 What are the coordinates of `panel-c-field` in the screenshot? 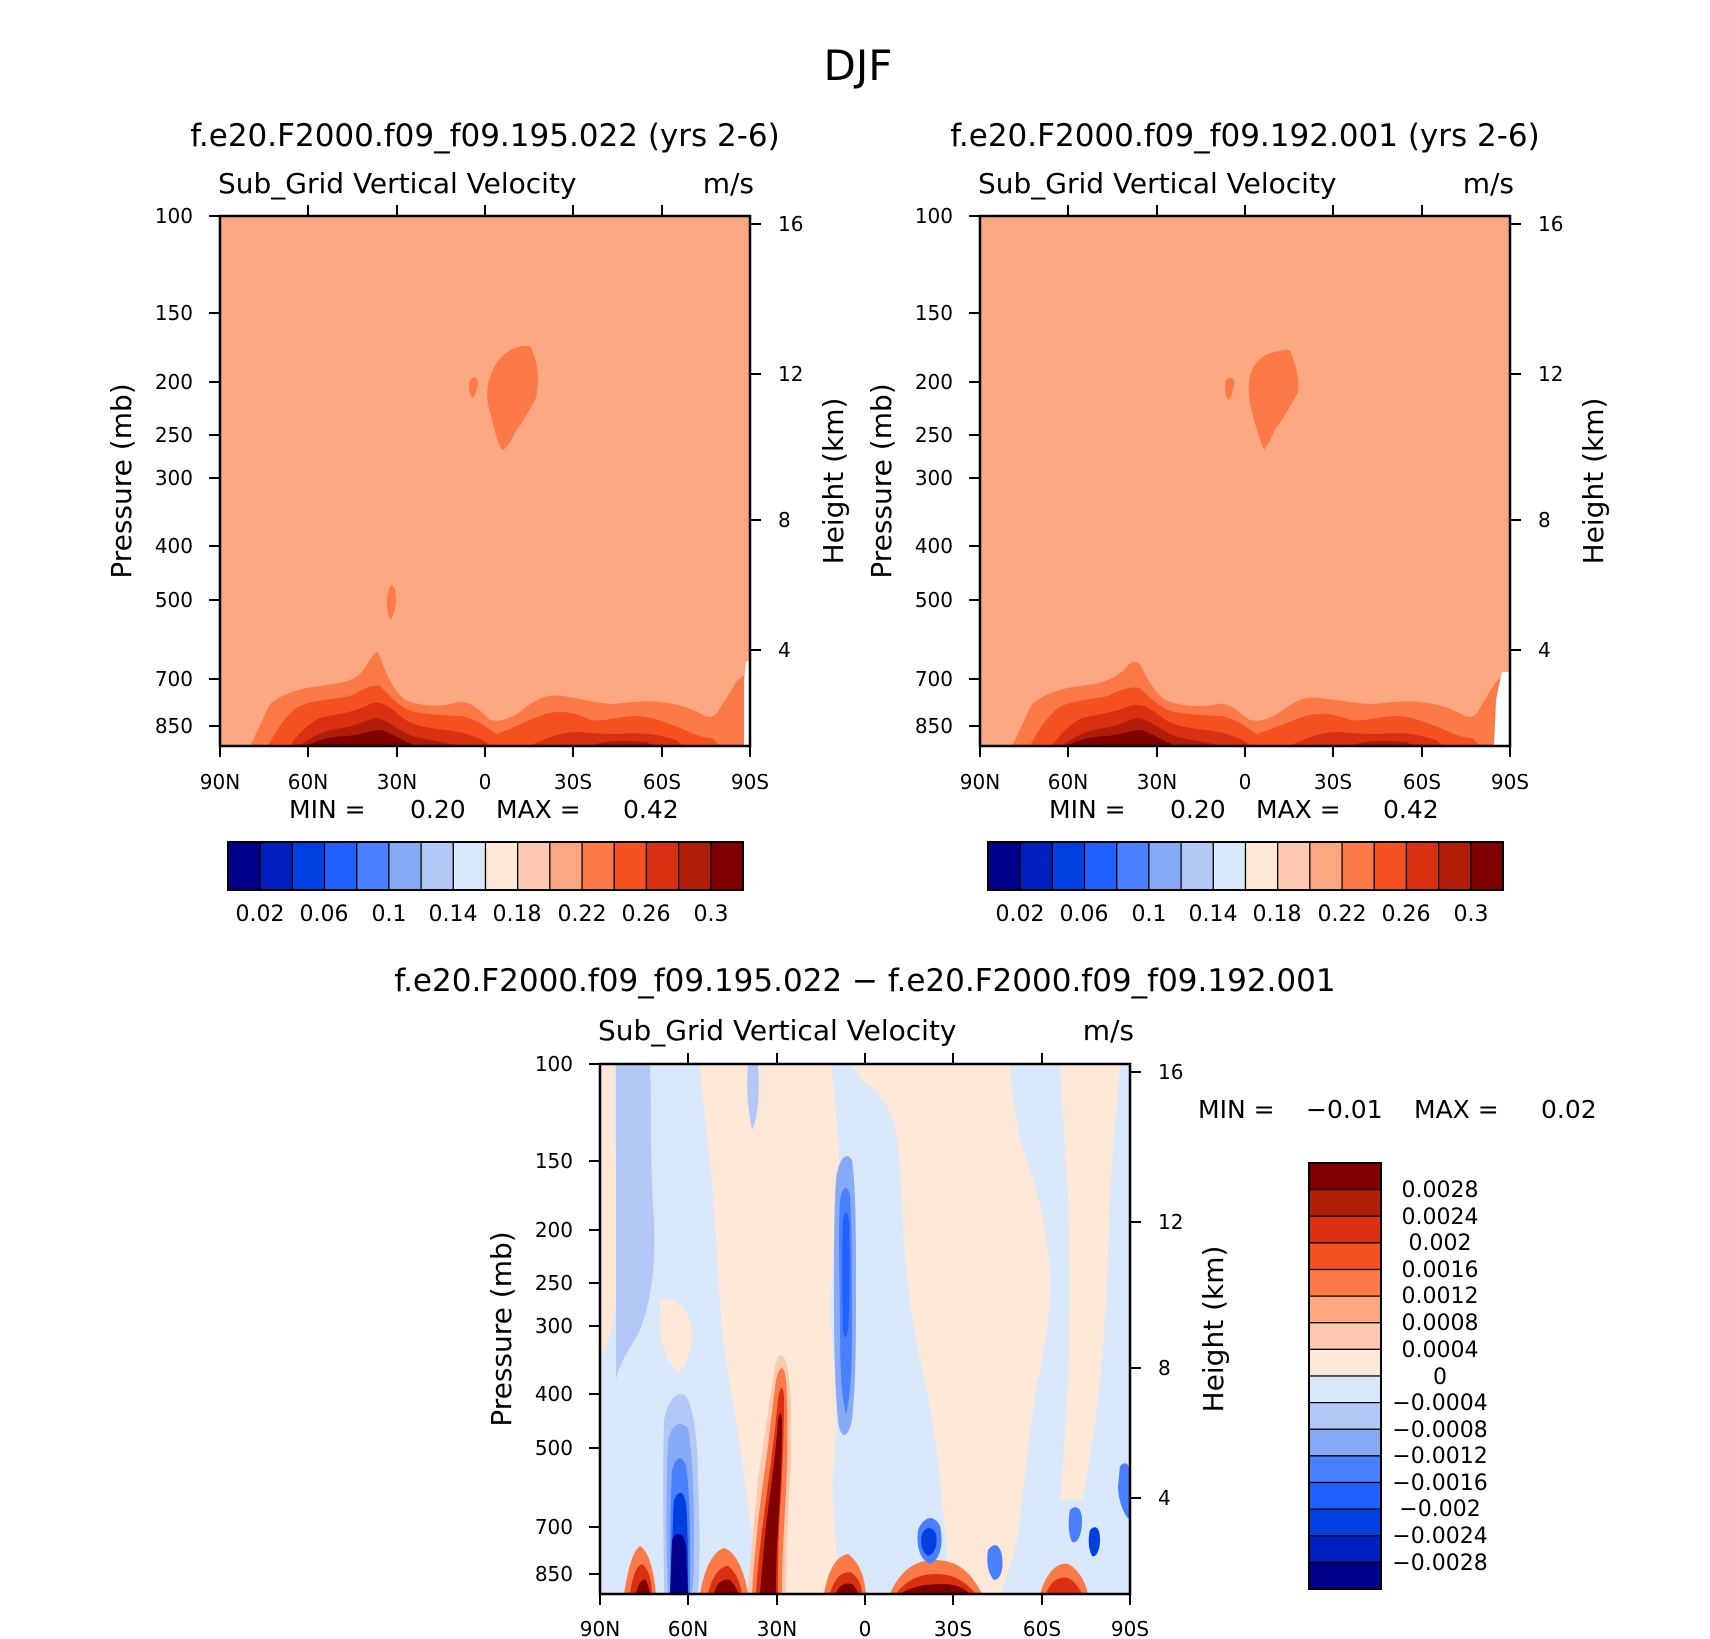 It's located at (865, 1329).